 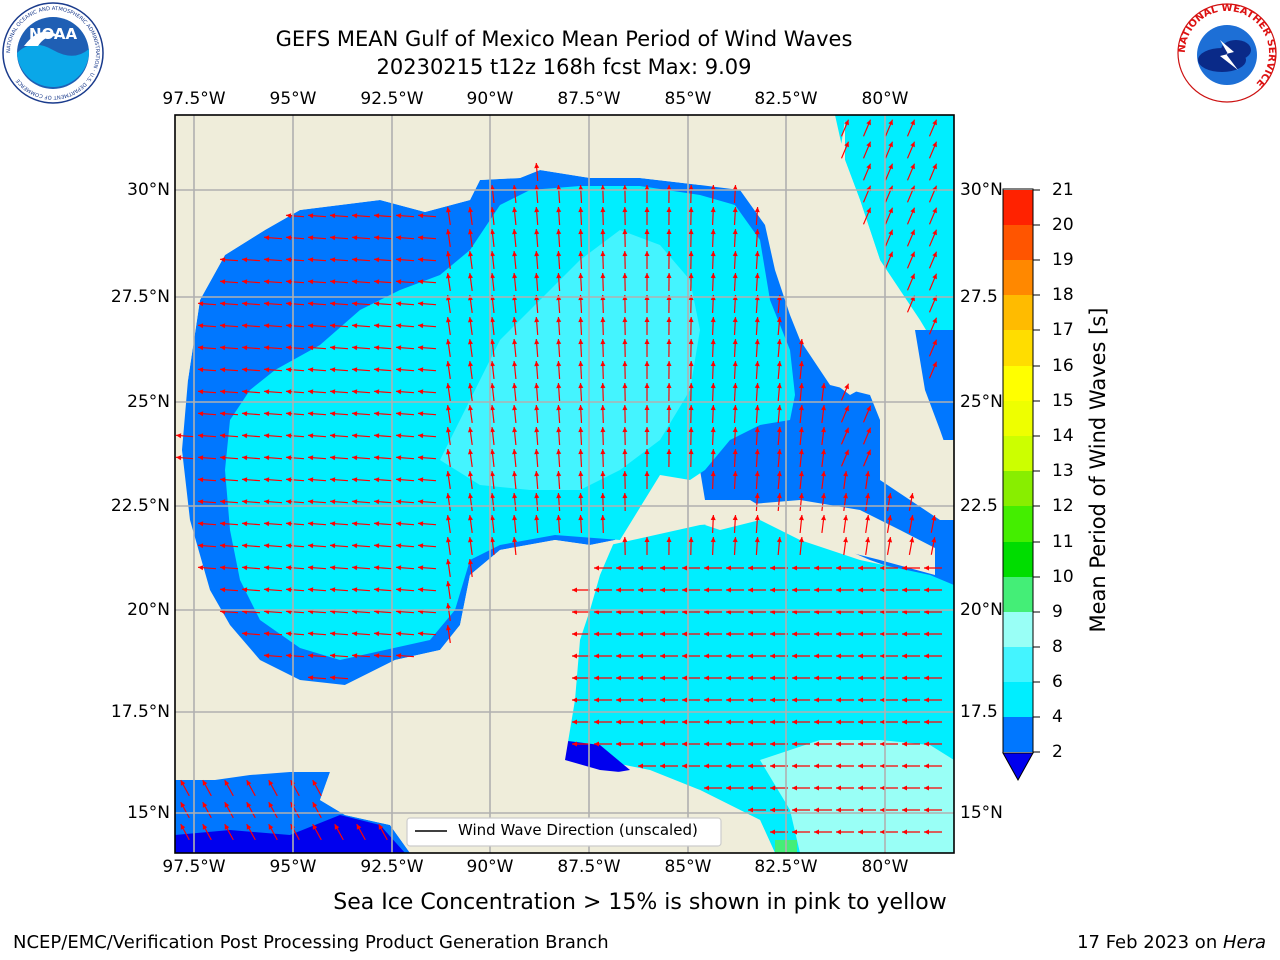 What do you see at coordinates (981, 610) in the screenshot?
I see `lat-label-right: 20°N` at bounding box center [981, 610].